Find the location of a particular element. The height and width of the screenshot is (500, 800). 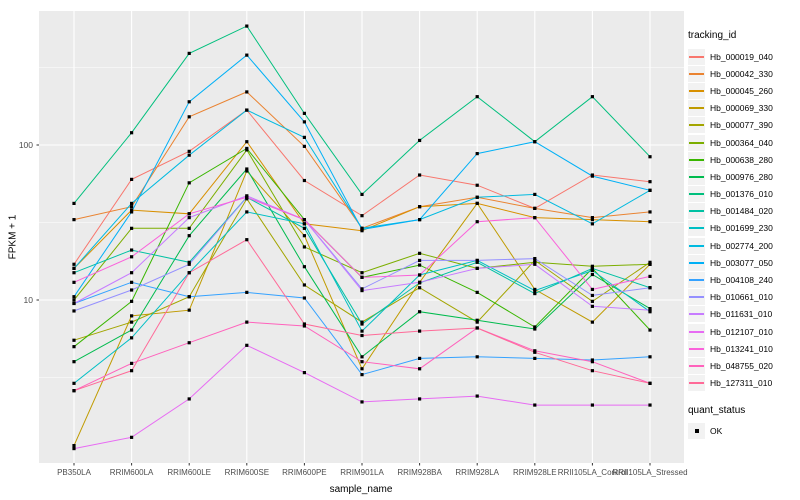

legend-entry-label: Hb_013241_010 is located at coordinates (741, 348).